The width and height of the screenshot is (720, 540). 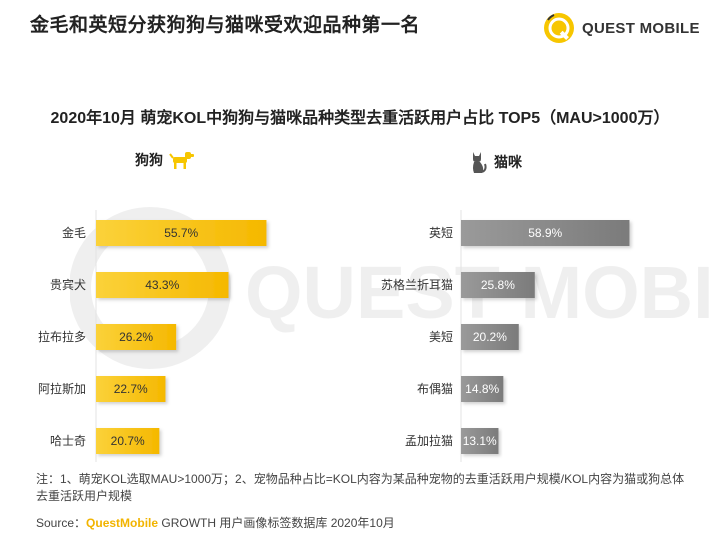 What do you see at coordinates (508, 162) in the screenshot?
I see `cat-section-title: 猫咪` at bounding box center [508, 162].